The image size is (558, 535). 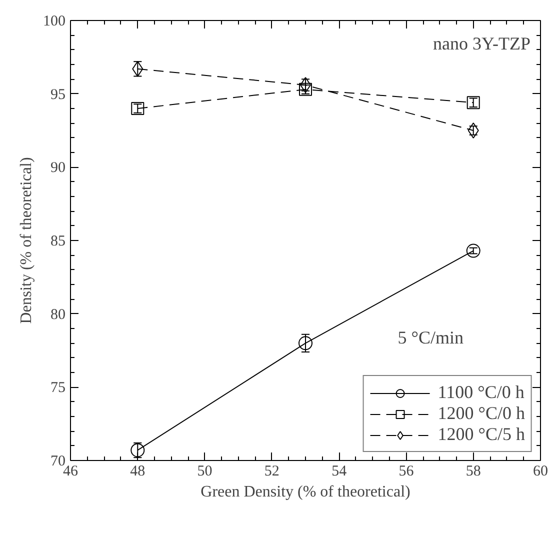 I want to click on x-tick-label: 56, so click(x=406, y=472).